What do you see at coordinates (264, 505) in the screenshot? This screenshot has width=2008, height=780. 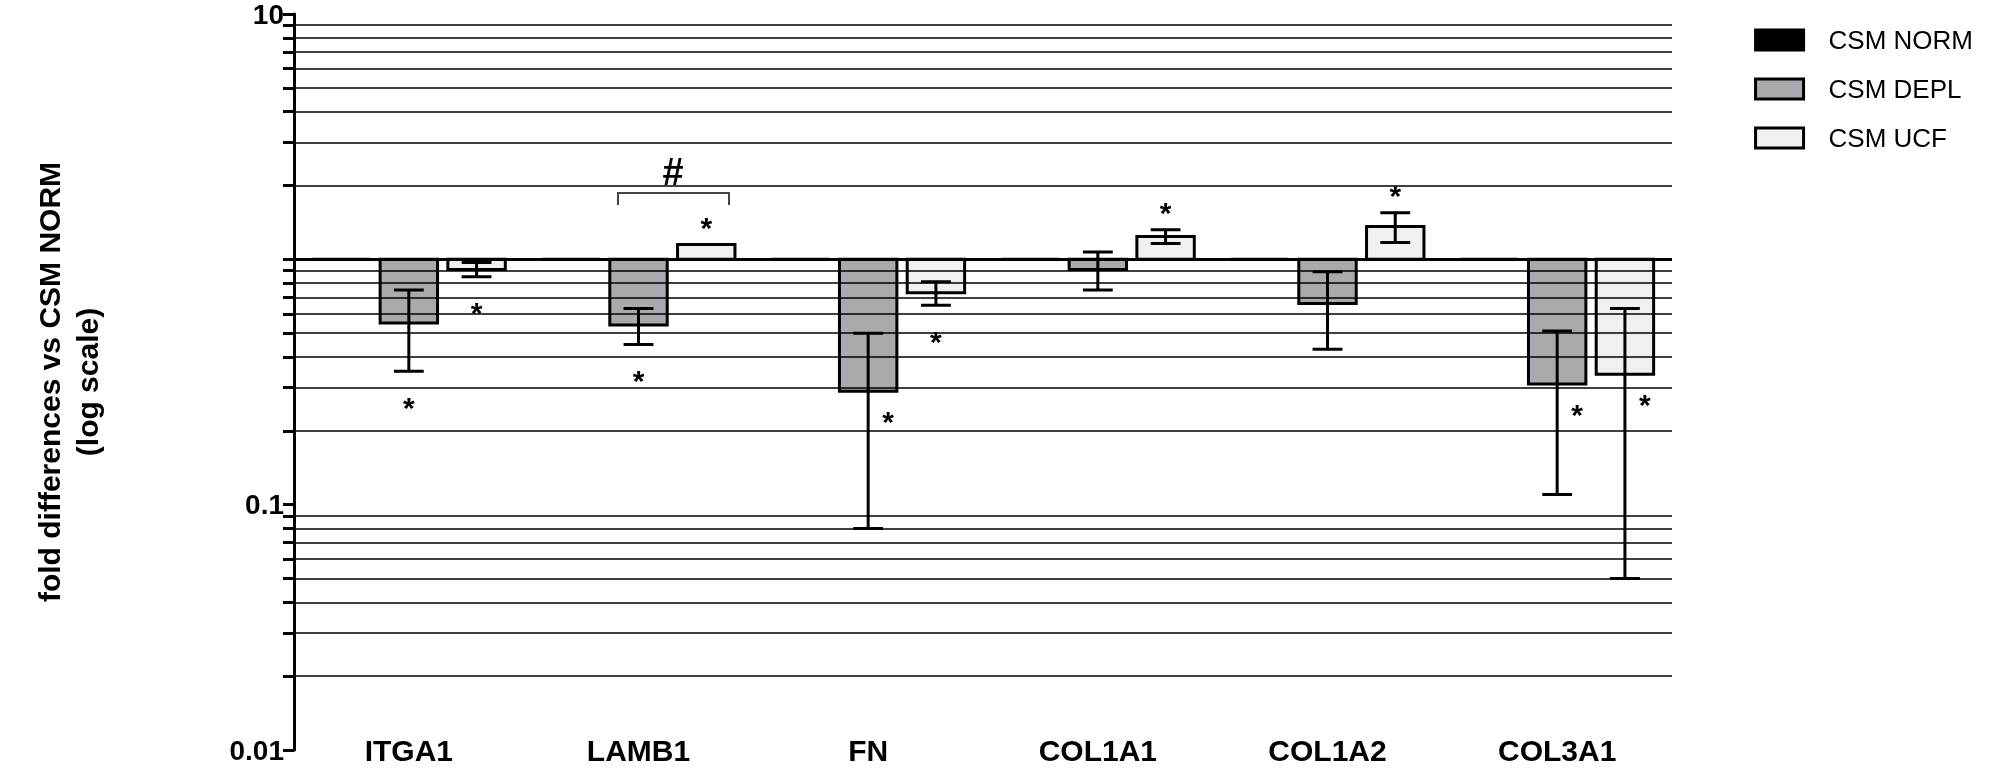 I see `y-tick-label: 0.1` at bounding box center [264, 505].